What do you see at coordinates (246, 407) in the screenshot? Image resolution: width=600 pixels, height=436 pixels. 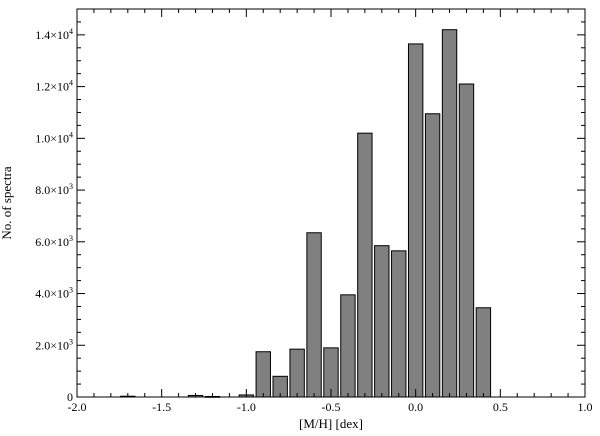 I see `x-tick-label: -1.0` at bounding box center [246, 407].